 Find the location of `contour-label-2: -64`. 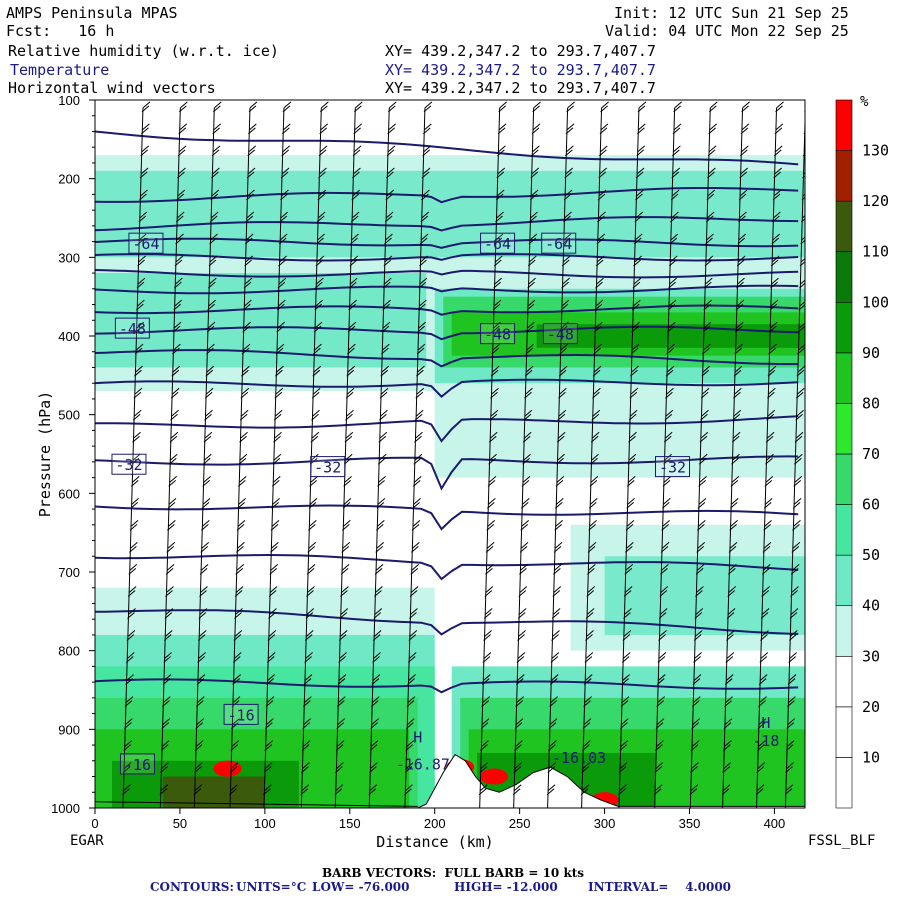

contour-label-2: -64 is located at coordinates (558, 244).